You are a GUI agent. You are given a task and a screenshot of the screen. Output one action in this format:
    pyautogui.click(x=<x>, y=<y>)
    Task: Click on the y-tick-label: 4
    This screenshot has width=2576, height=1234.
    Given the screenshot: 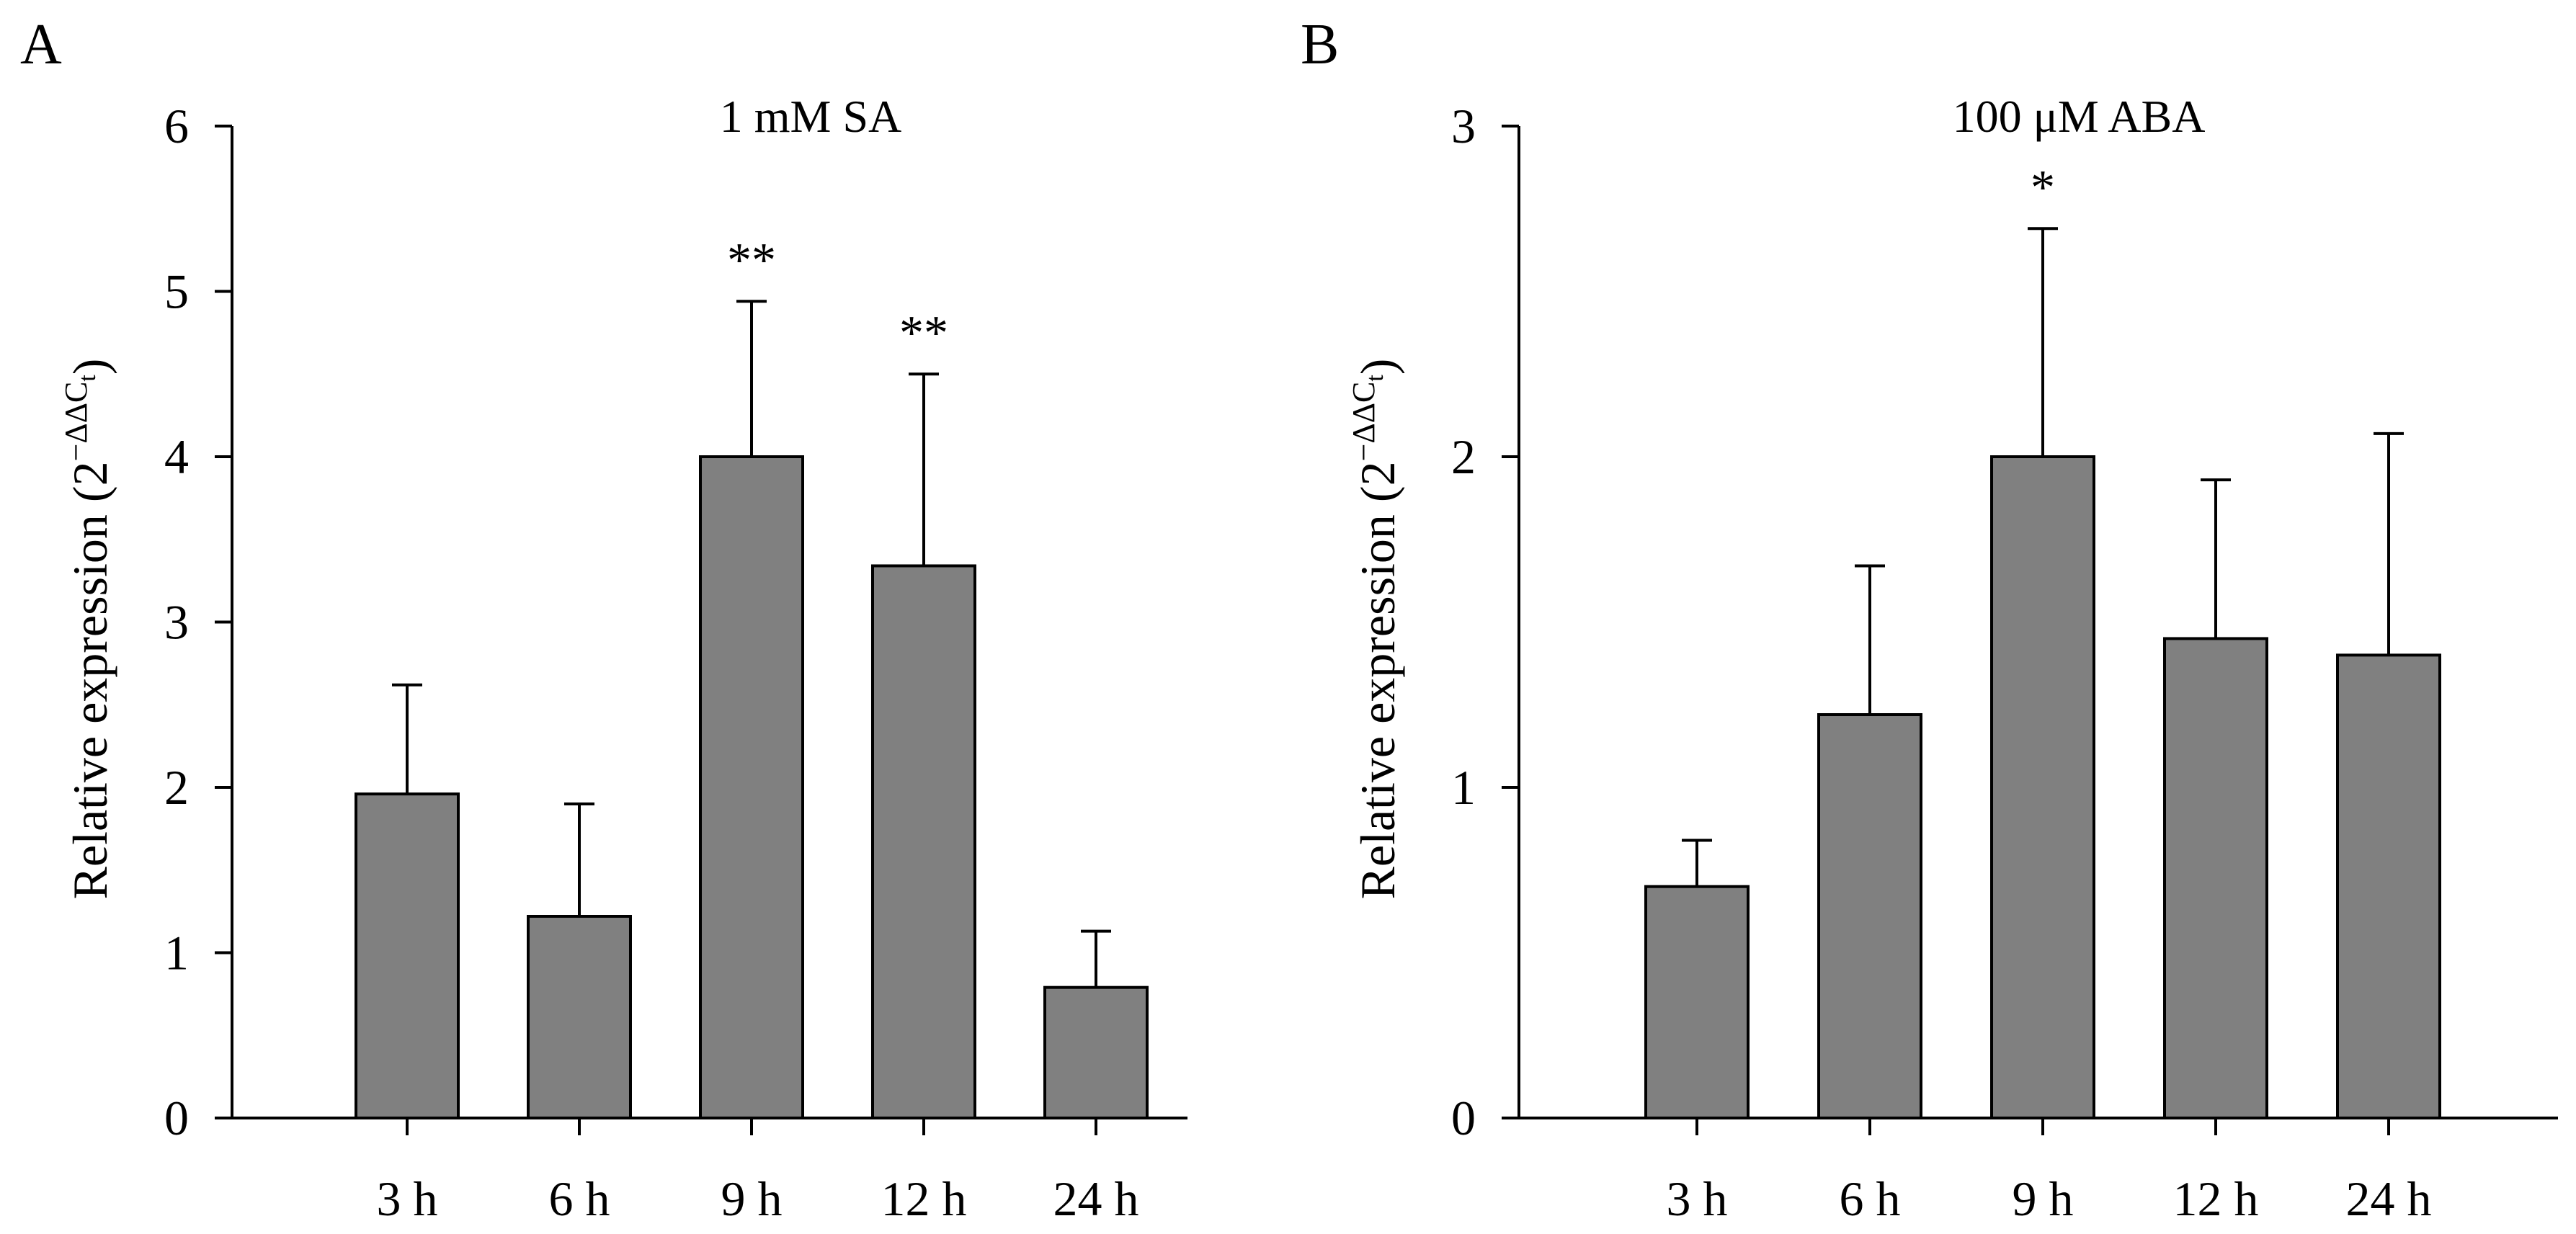 What is the action you would take?
    pyautogui.click(x=176, y=456)
    